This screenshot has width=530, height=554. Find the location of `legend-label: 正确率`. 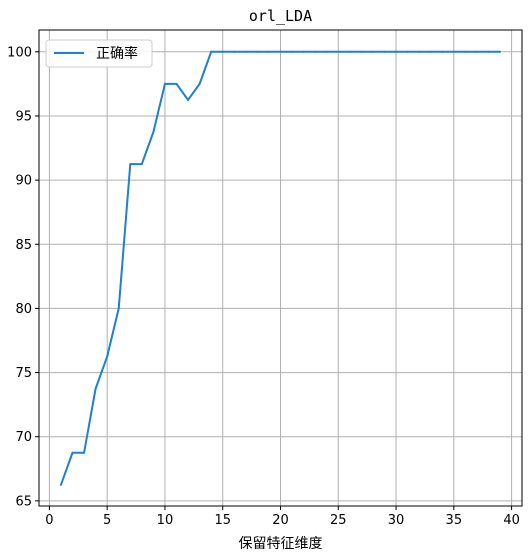

legend-label: 正确率 is located at coordinates (117, 53).